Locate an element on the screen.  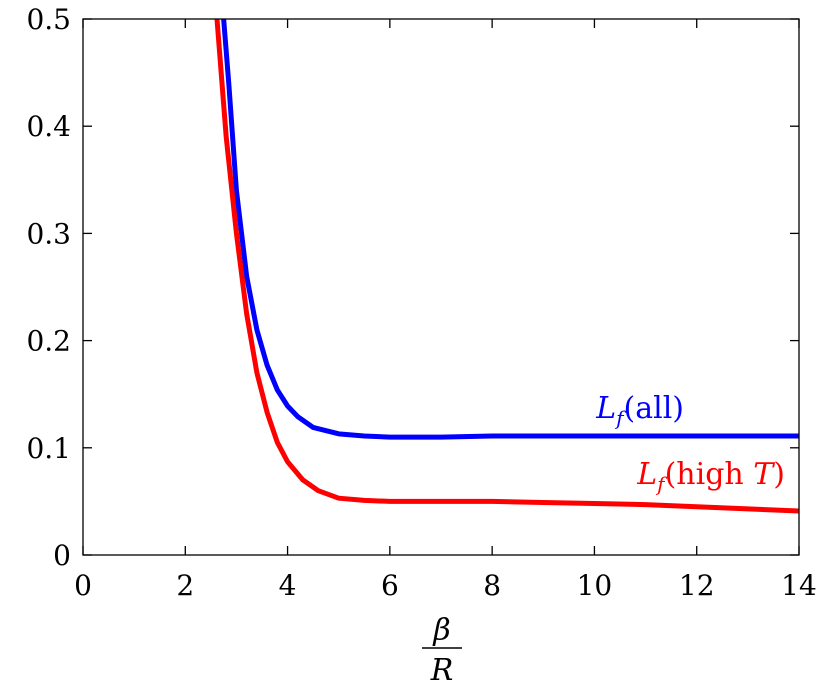
x-tick-label: 2 is located at coordinates (185, 585).